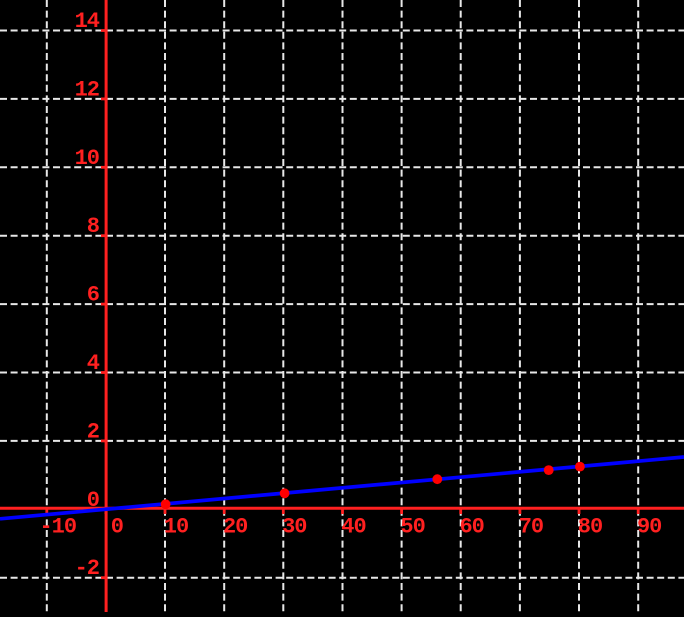 The image size is (684, 617). I want to click on svg-text: 50, so click(412, 527).